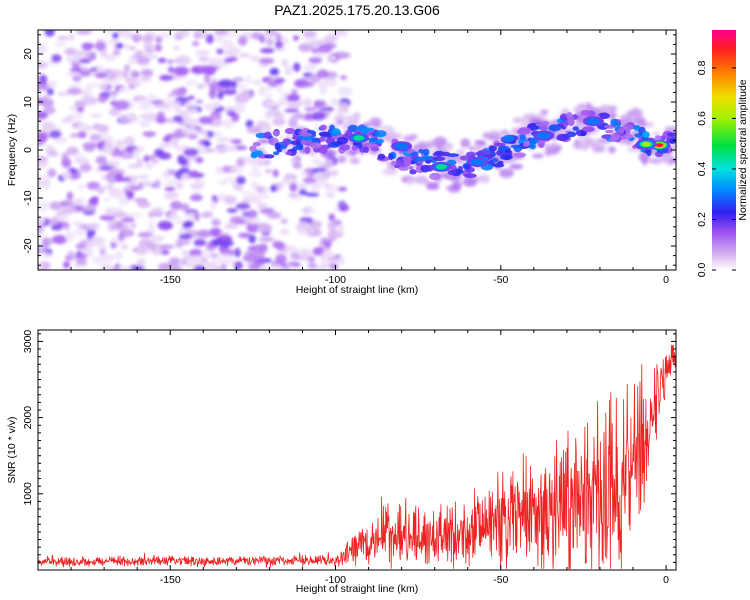  What do you see at coordinates (357, 290) in the screenshot?
I see `spectrogram-x-axis-label: Height of straight line (km)` at bounding box center [357, 290].